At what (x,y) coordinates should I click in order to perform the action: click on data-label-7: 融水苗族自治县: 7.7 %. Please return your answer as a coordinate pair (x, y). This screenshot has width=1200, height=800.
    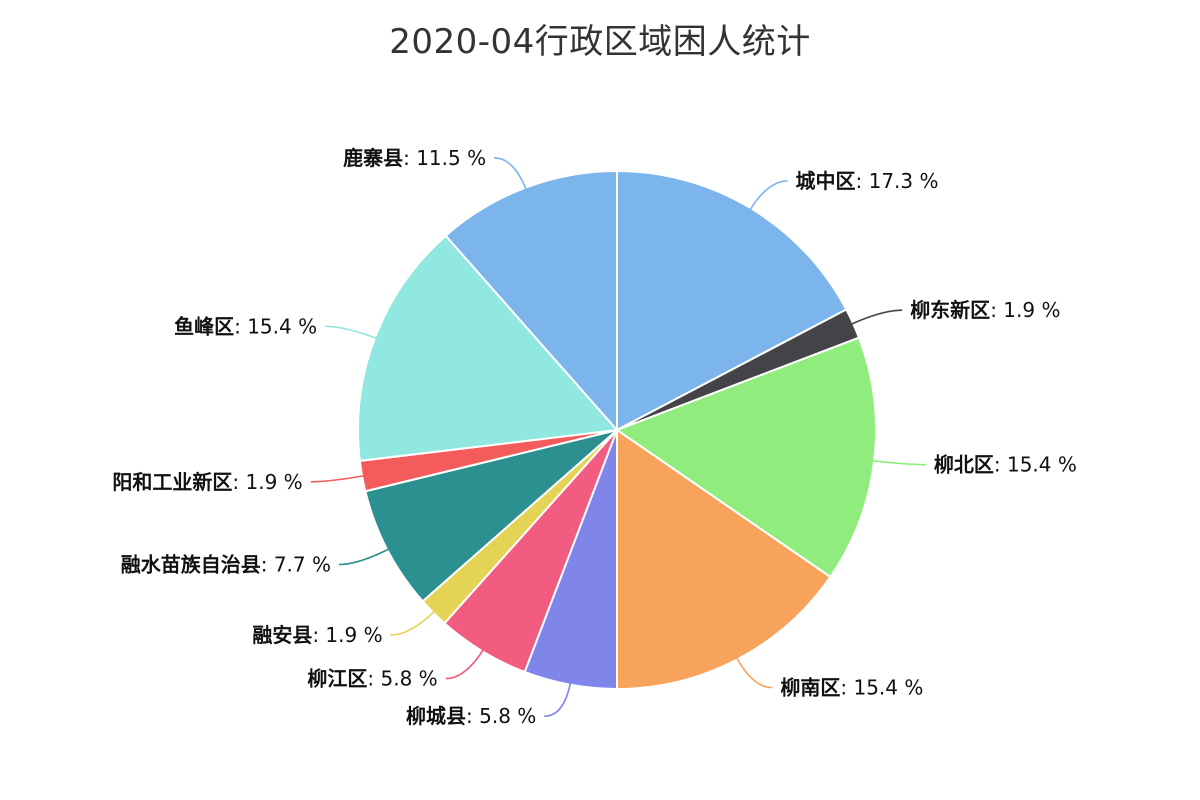
    Looking at the image, I should click on (226, 565).